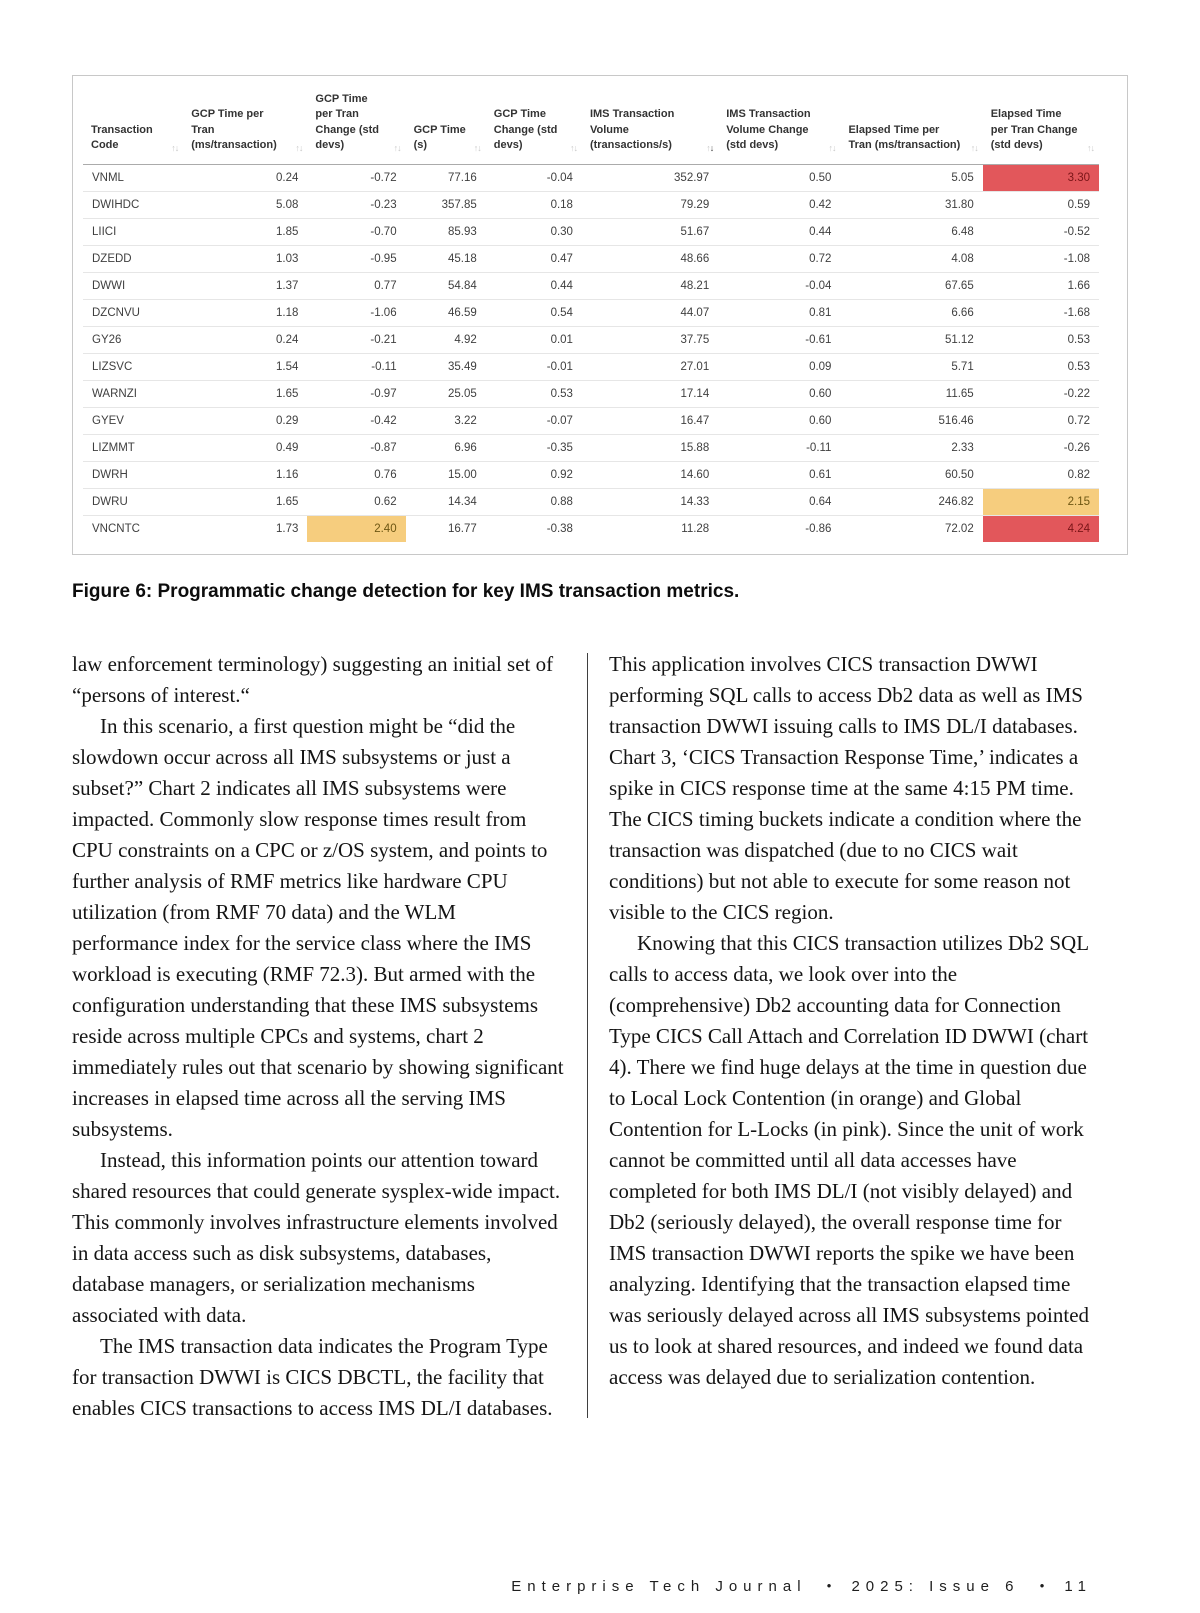 The width and height of the screenshot is (1200, 1613). Describe the element at coordinates (533, 313) in the screenshot. I see `metric-cell: 0.54` at that location.